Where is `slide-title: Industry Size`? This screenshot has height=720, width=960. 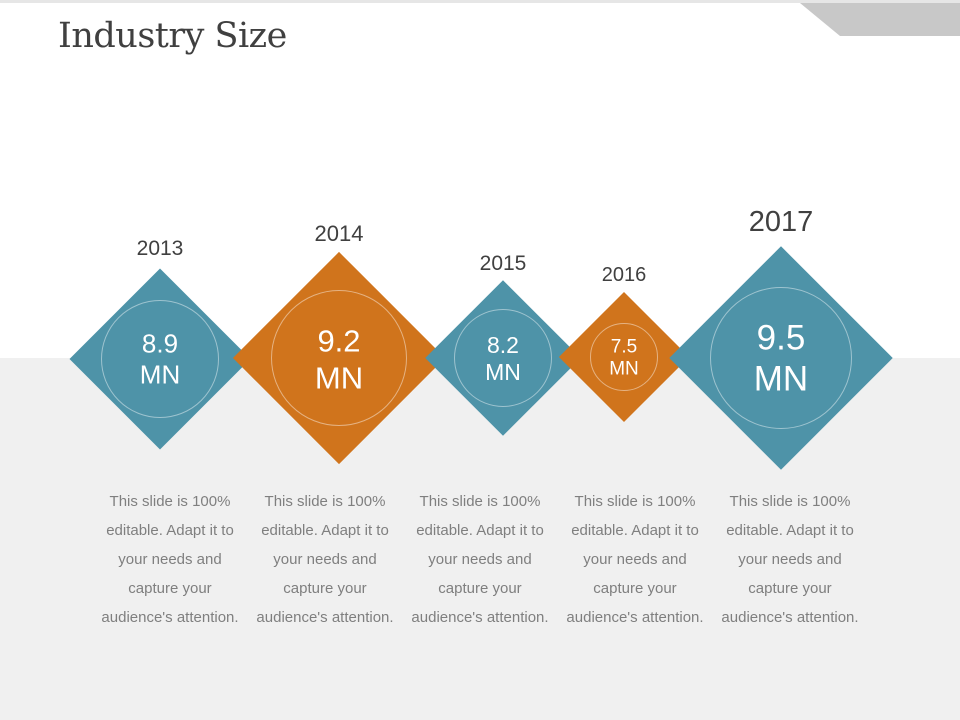 slide-title: Industry Size is located at coordinates (172, 36).